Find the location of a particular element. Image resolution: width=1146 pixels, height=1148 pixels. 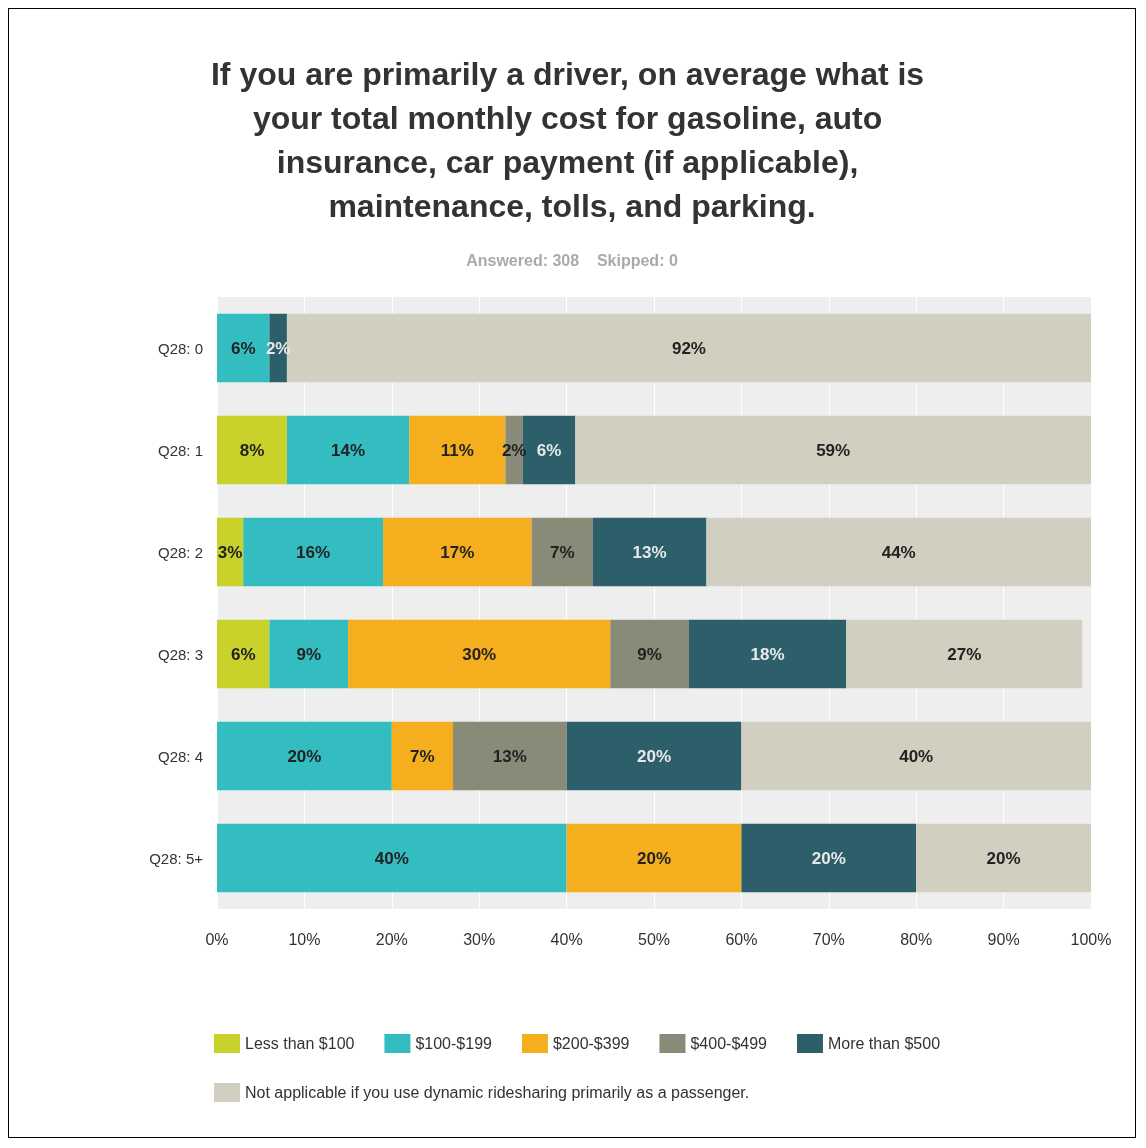

chart-title: If you are primarily a driver, on average what is your total monthly cost for gasoline, auto insurance, car payment (if applicable), maintenance, tolls, and parking. is located at coordinates (572, 140).